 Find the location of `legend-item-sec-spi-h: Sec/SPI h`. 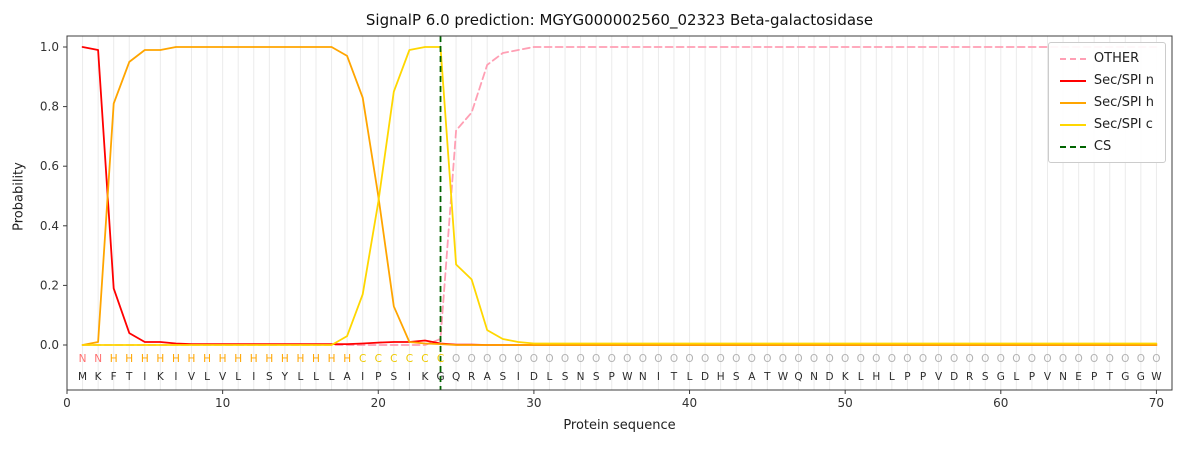

legend-item-sec-spi-h: Sec/SPI h is located at coordinates (1106, 102).